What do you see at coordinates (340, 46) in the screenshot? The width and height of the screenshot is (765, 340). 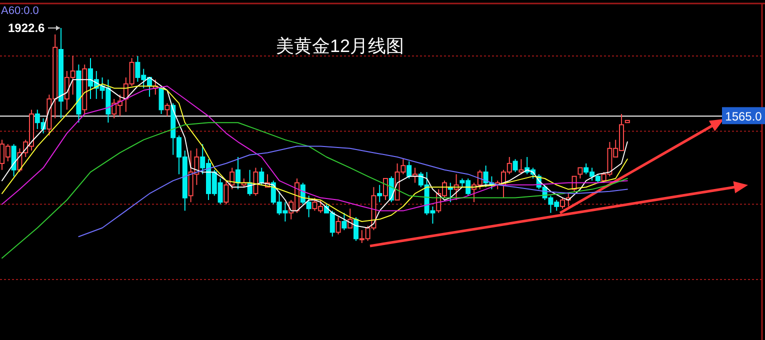 I see `chart-title: 美黄金12月线图` at bounding box center [340, 46].